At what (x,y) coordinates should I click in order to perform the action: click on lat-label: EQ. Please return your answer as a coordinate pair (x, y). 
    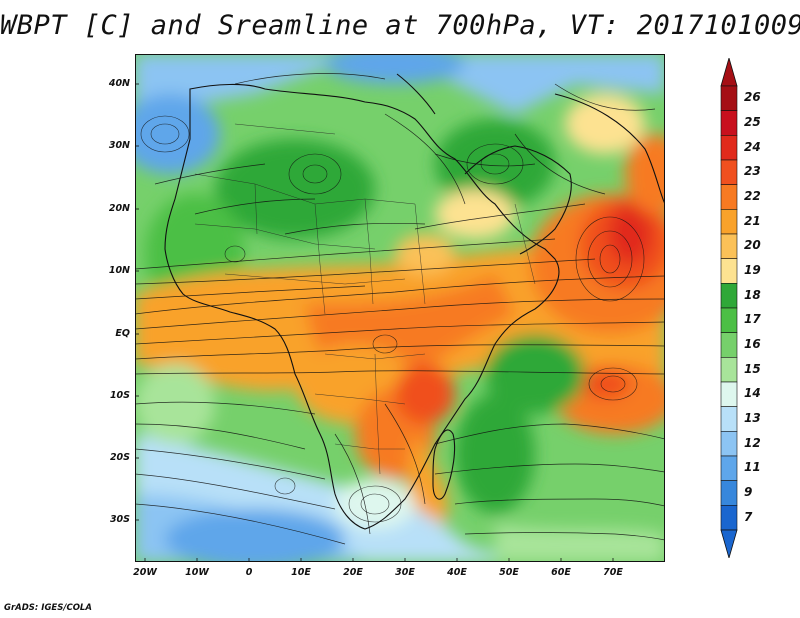
    Looking at the image, I should click on (122, 333).